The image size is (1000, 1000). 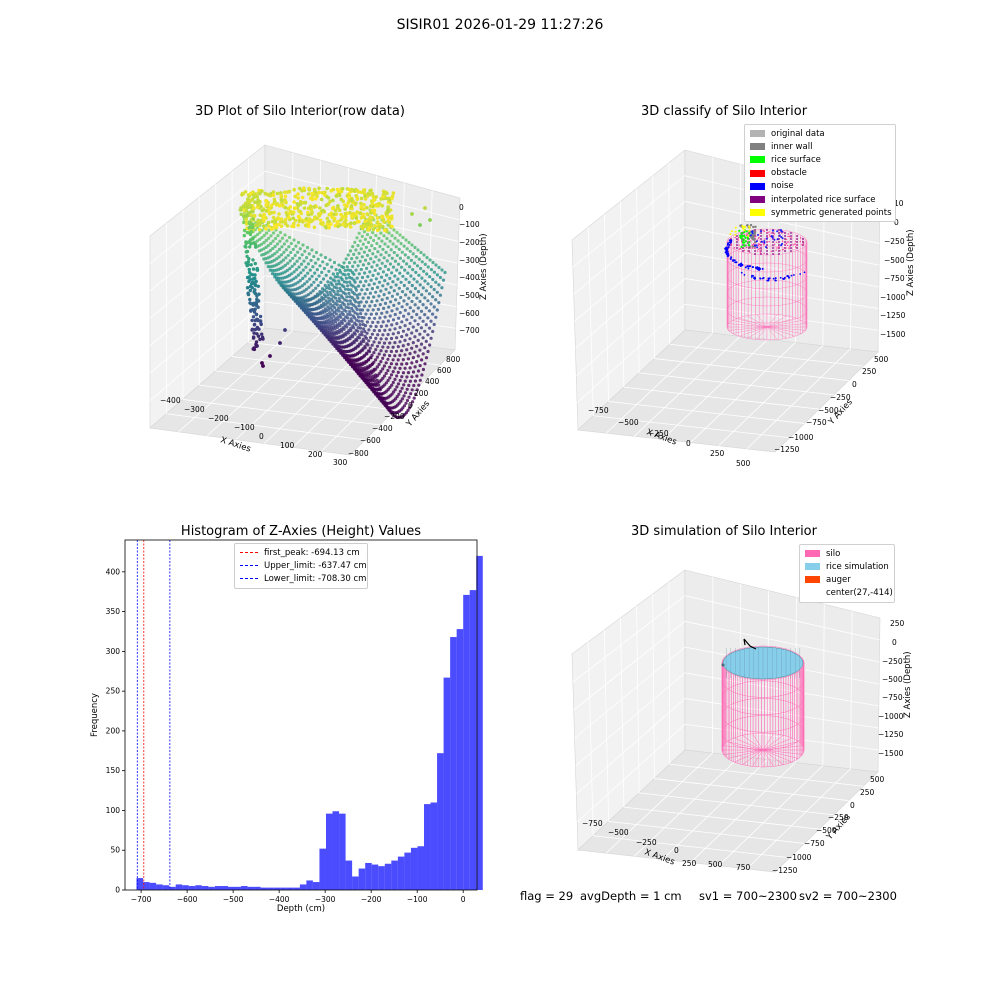 I want to click on z-tick: 0, so click(x=896, y=222).